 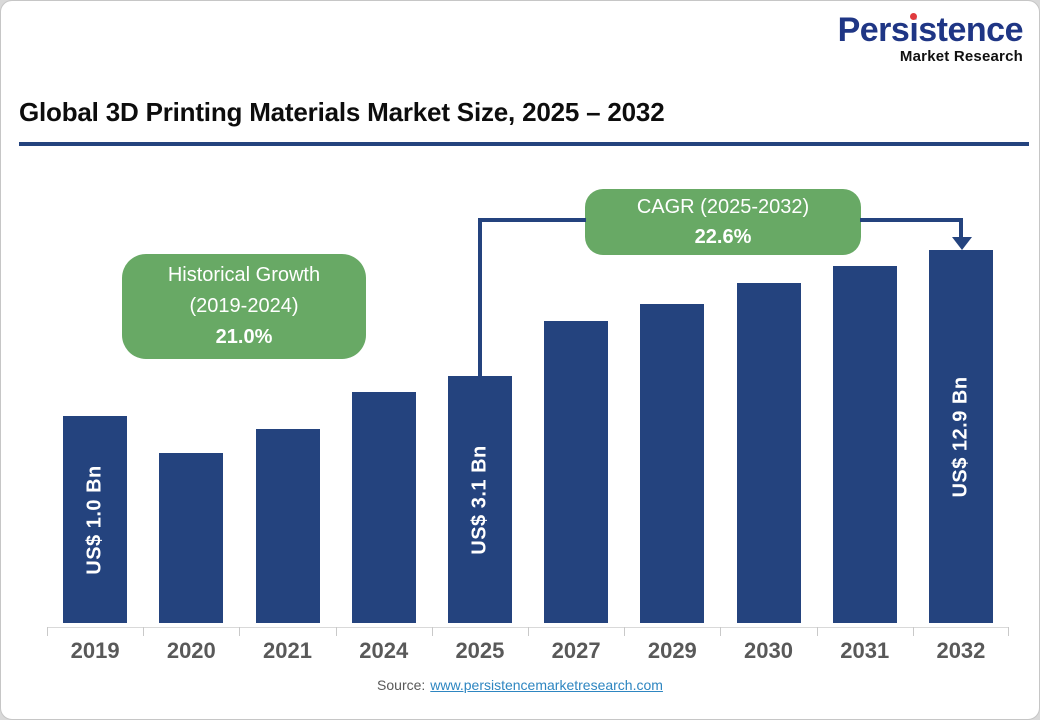 What do you see at coordinates (930, 30) in the screenshot?
I see `logo-wordmark: Persistence` at bounding box center [930, 30].